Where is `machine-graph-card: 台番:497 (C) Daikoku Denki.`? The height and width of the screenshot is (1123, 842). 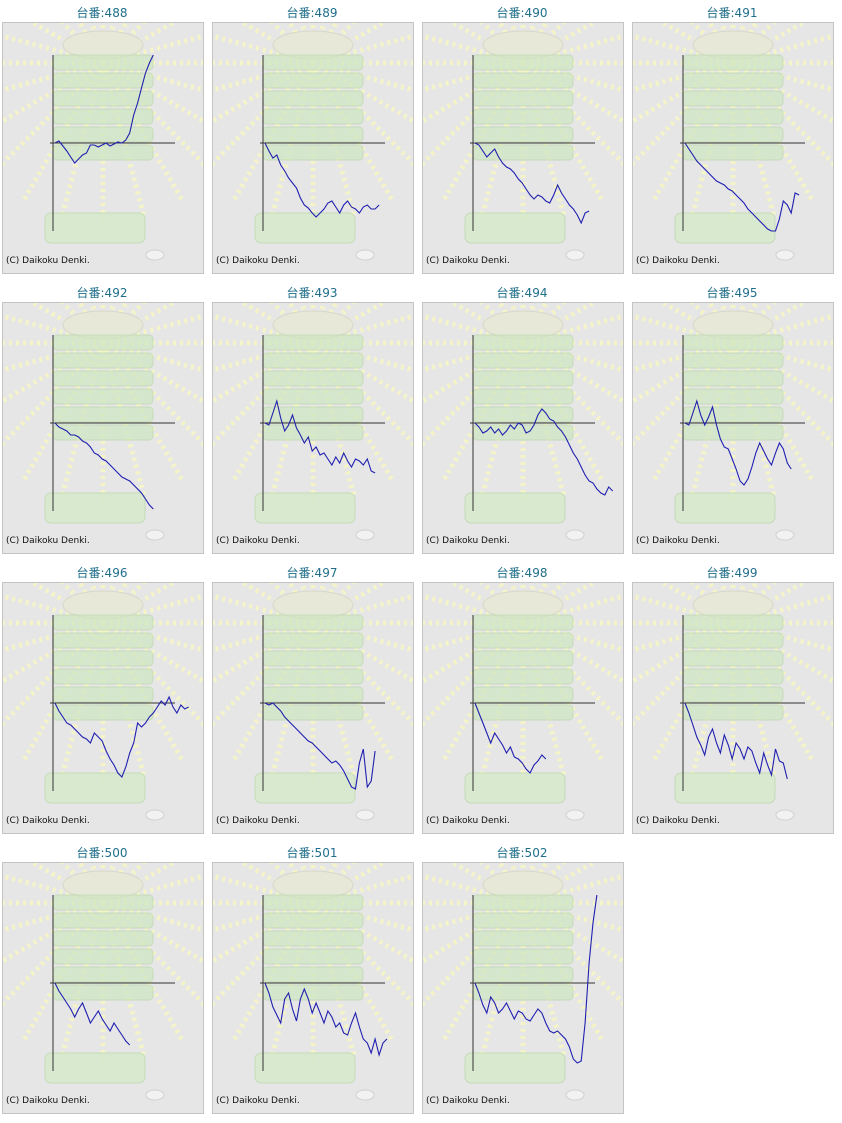 machine-graph-card: 台番:497 (C) Daikoku Denki. is located at coordinates (312, 697).